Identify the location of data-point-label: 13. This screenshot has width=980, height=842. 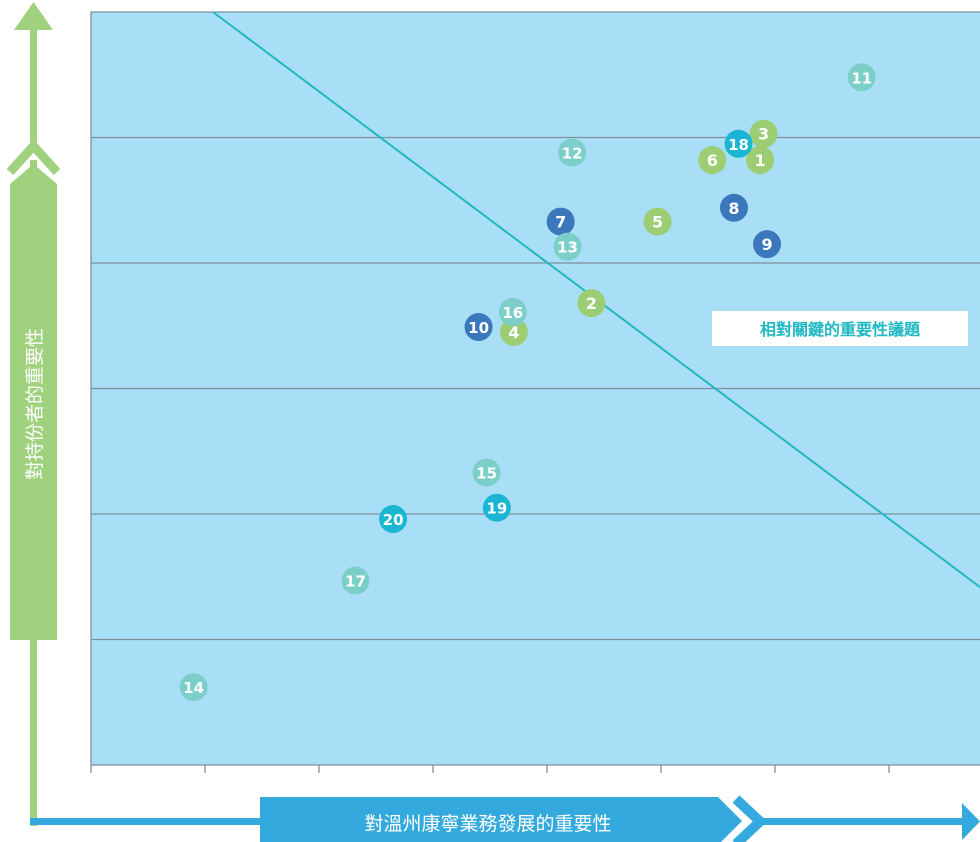
(567, 248).